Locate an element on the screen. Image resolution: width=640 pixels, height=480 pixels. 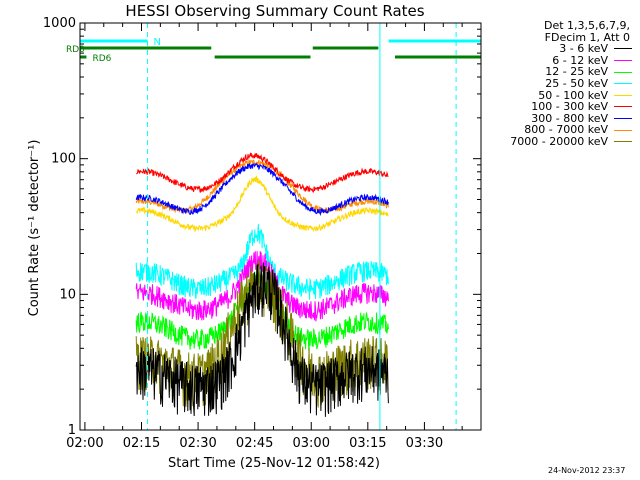
x-tick-label: 02:45 is located at coordinates (254, 443).